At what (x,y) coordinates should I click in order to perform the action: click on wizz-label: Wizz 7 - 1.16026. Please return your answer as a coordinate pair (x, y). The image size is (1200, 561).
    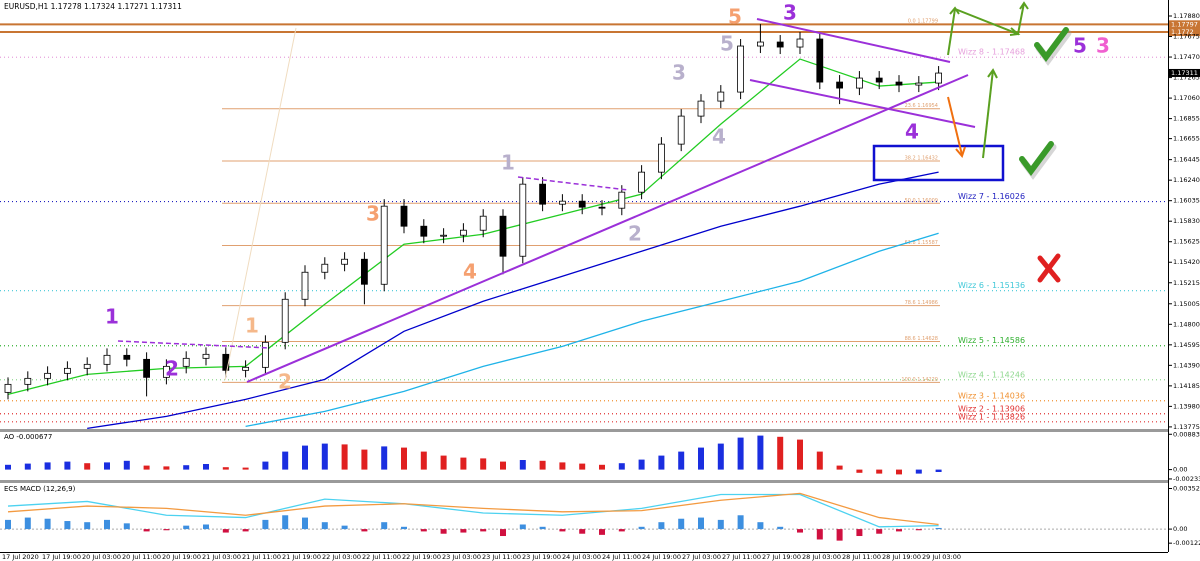
    Looking at the image, I should click on (991, 196).